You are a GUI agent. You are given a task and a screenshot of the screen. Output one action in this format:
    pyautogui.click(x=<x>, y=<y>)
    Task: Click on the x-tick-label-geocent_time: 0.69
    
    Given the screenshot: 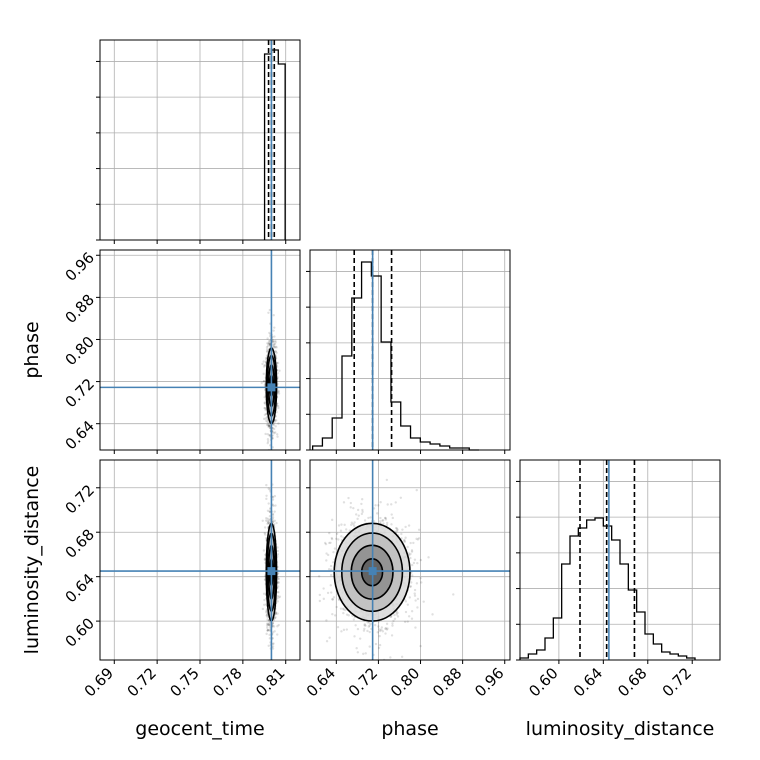 What is the action you would take?
    pyautogui.click(x=99, y=682)
    